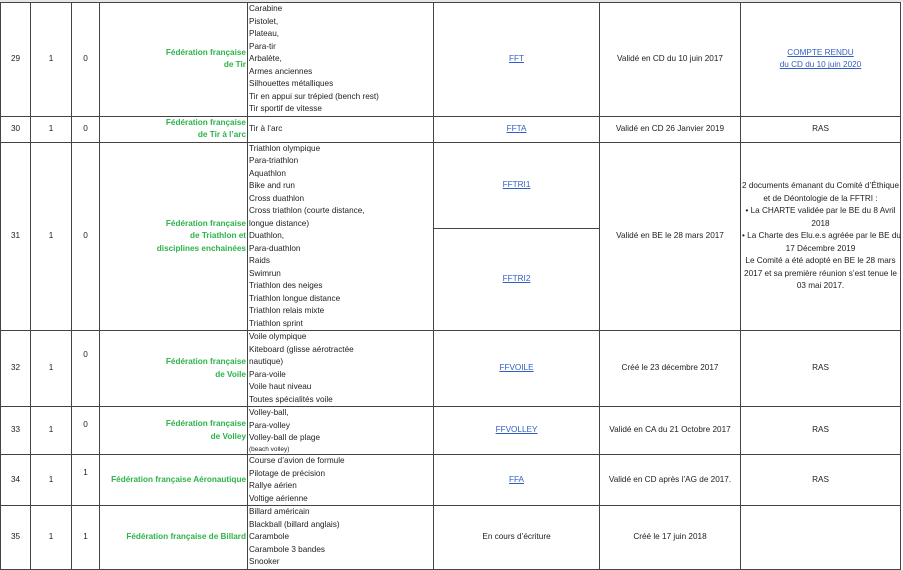  I want to click on charter-link-cell: FFA, so click(516, 480).